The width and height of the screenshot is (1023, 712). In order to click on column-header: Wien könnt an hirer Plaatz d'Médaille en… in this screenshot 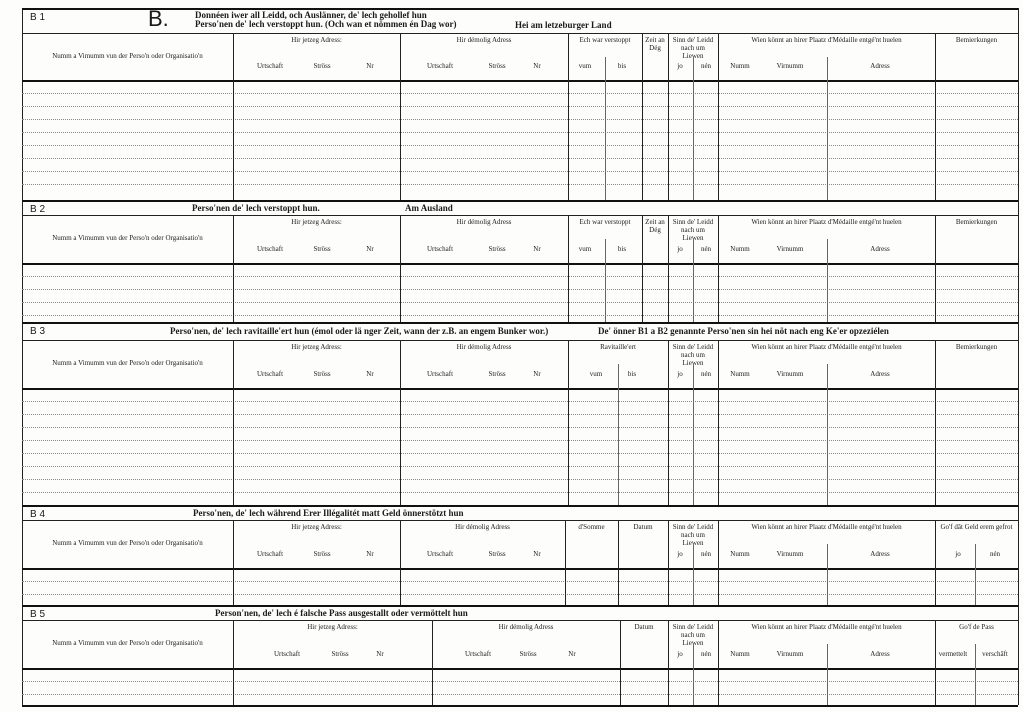, I will do `click(826, 527)`.